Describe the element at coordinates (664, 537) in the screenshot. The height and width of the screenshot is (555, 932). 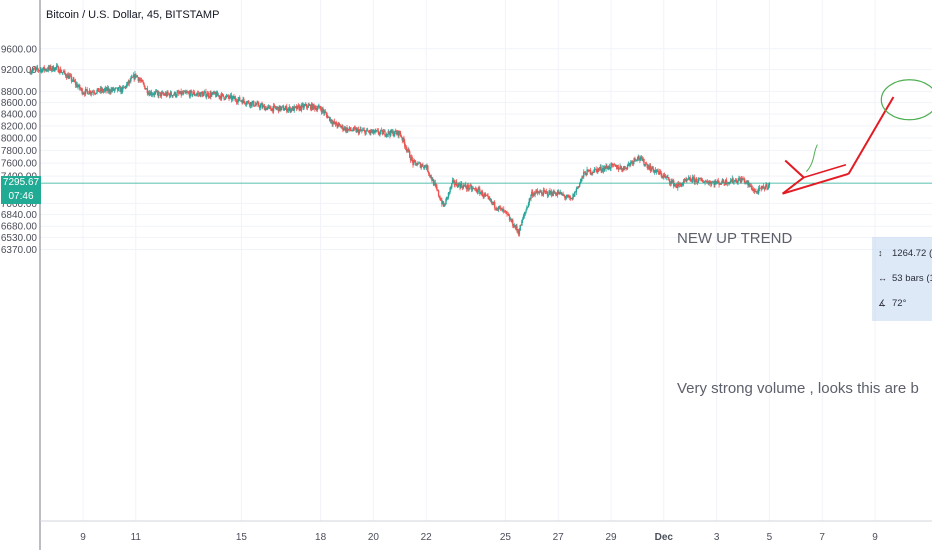
I see `x-tick-label: Dec` at that location.